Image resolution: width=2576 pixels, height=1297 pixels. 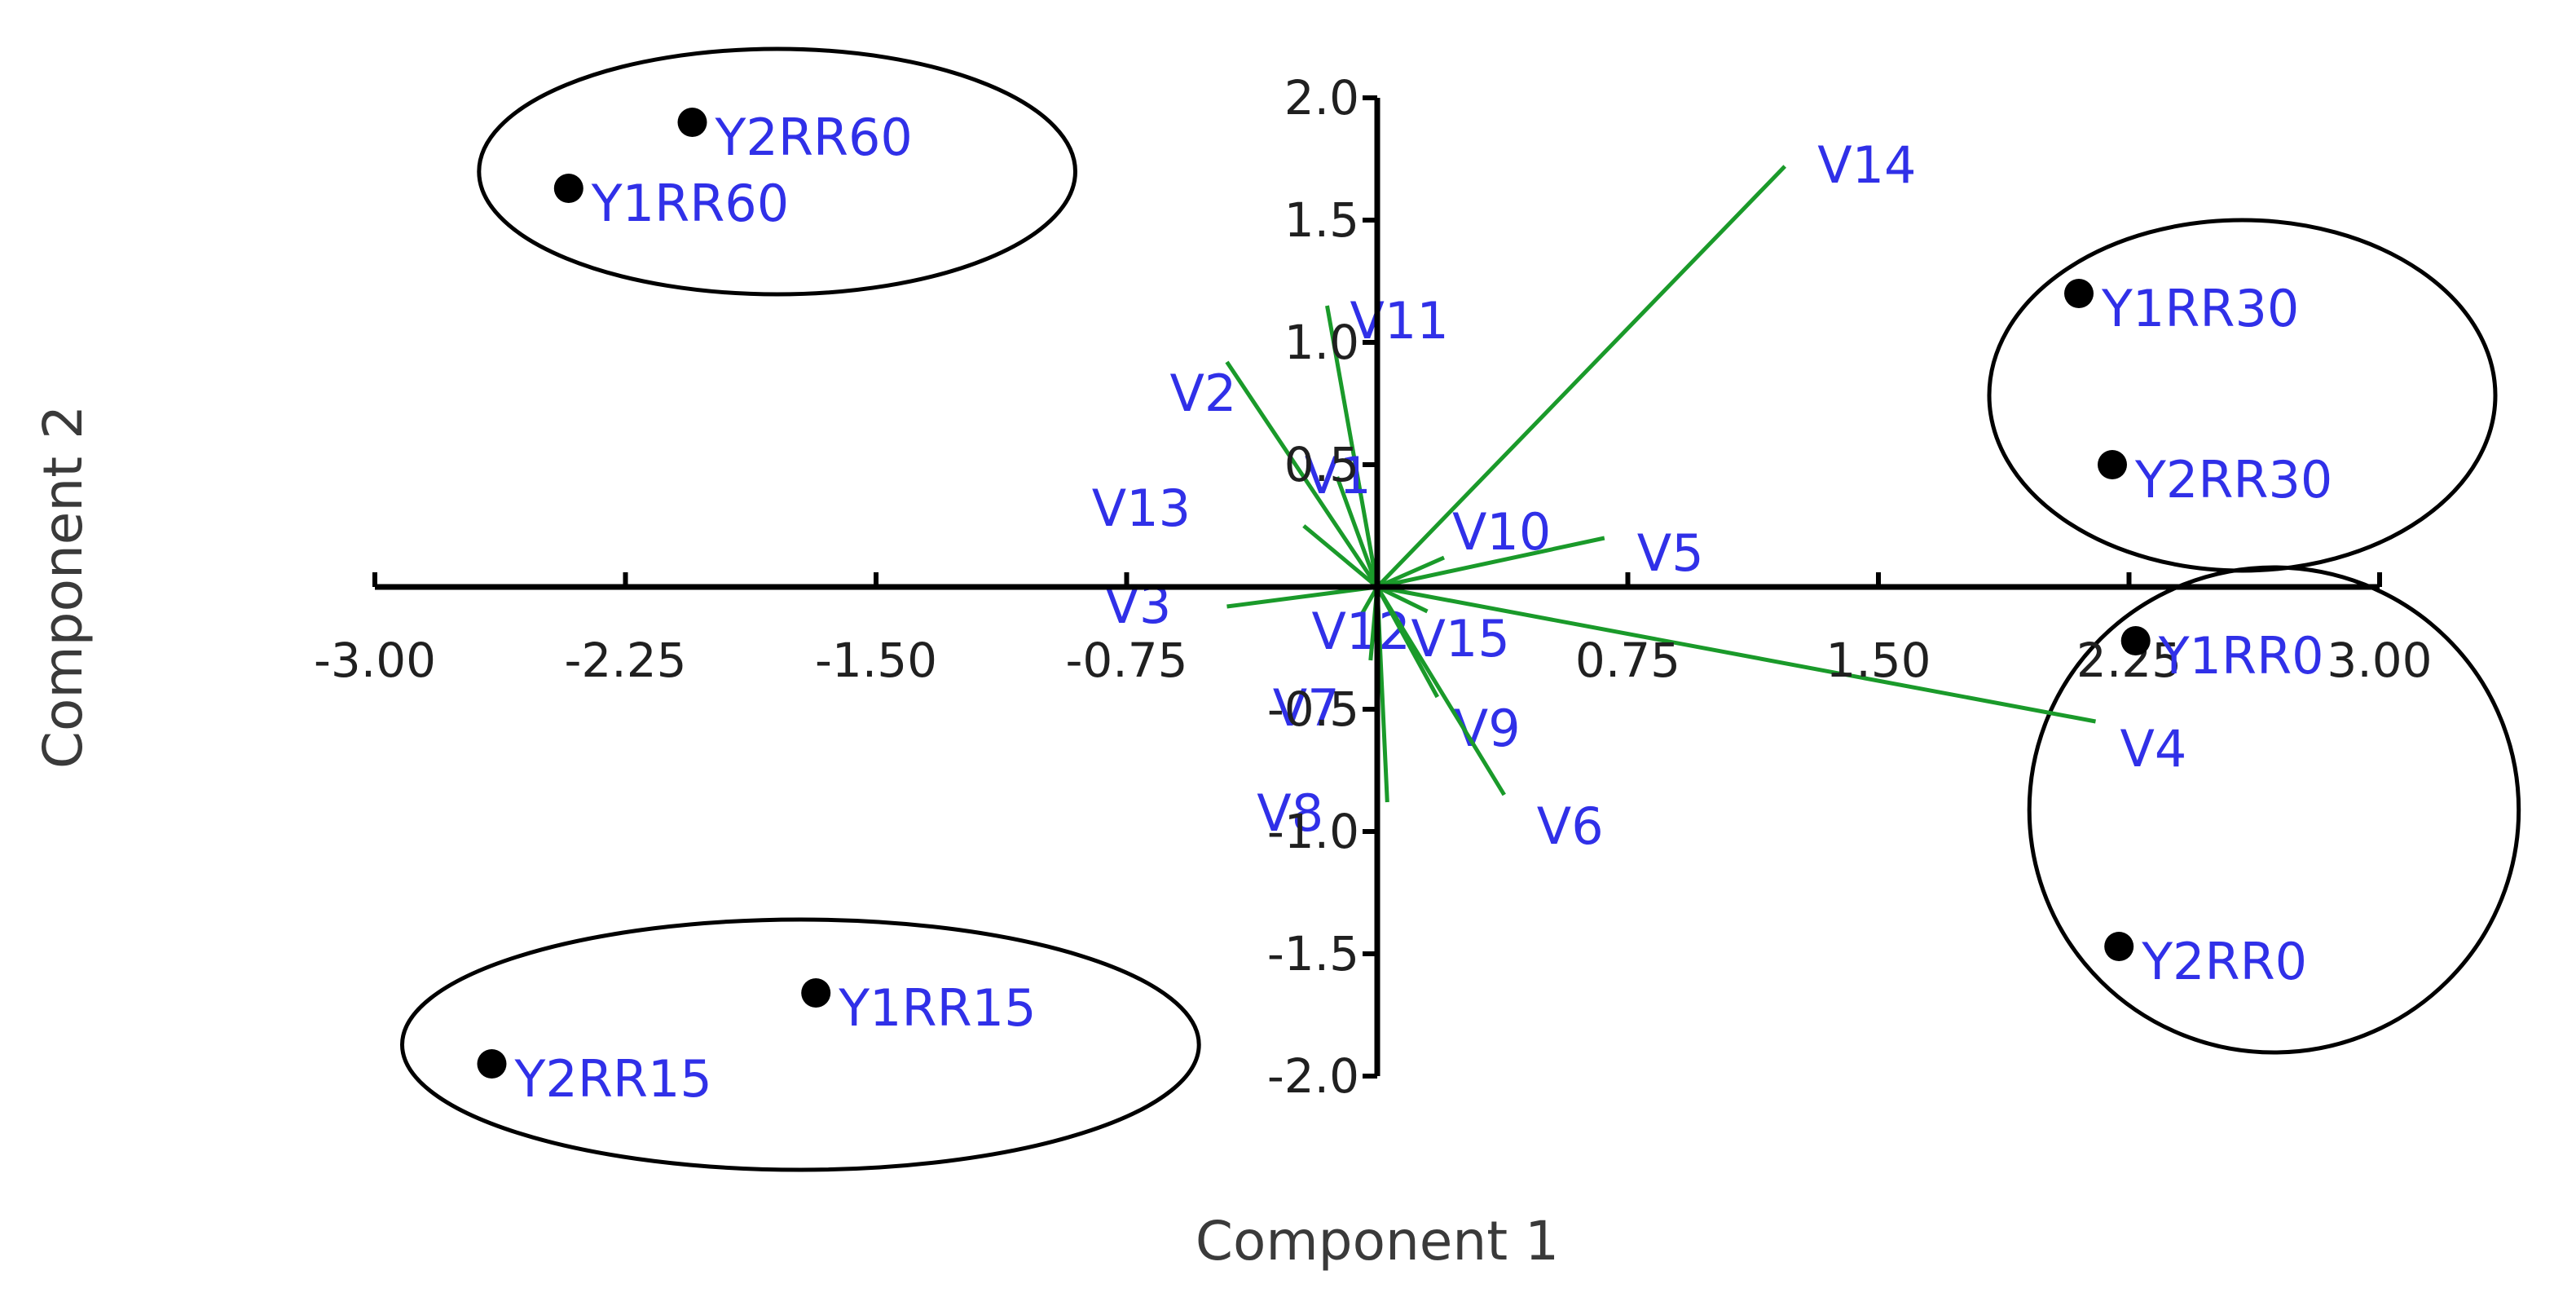 I want to click on x-tick-label: -1.50, so click(x=876, y=661).